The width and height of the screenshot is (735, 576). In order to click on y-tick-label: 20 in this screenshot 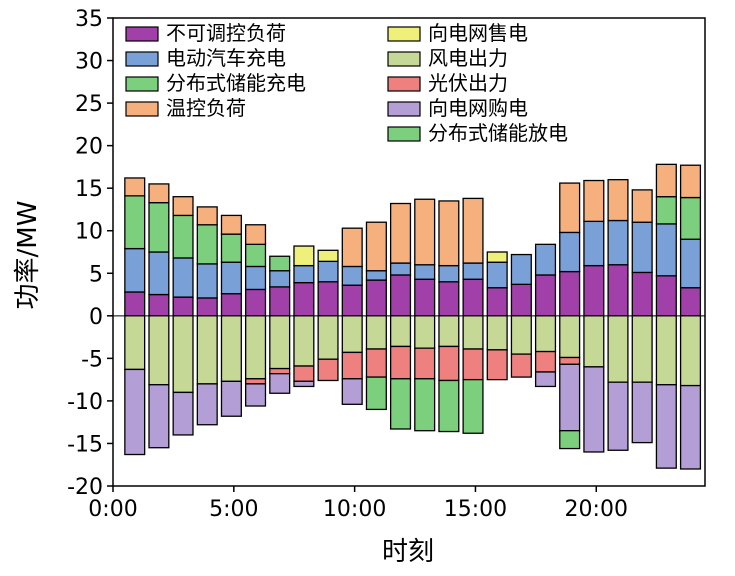, I will do `click(89, 147)`.